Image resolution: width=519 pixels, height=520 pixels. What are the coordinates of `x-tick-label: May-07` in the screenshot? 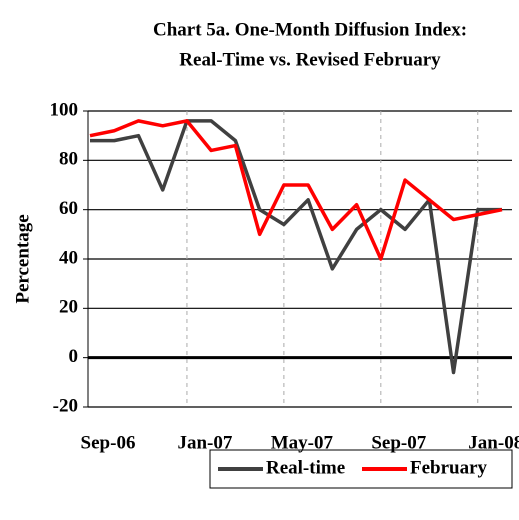 It's located at (302, 442).